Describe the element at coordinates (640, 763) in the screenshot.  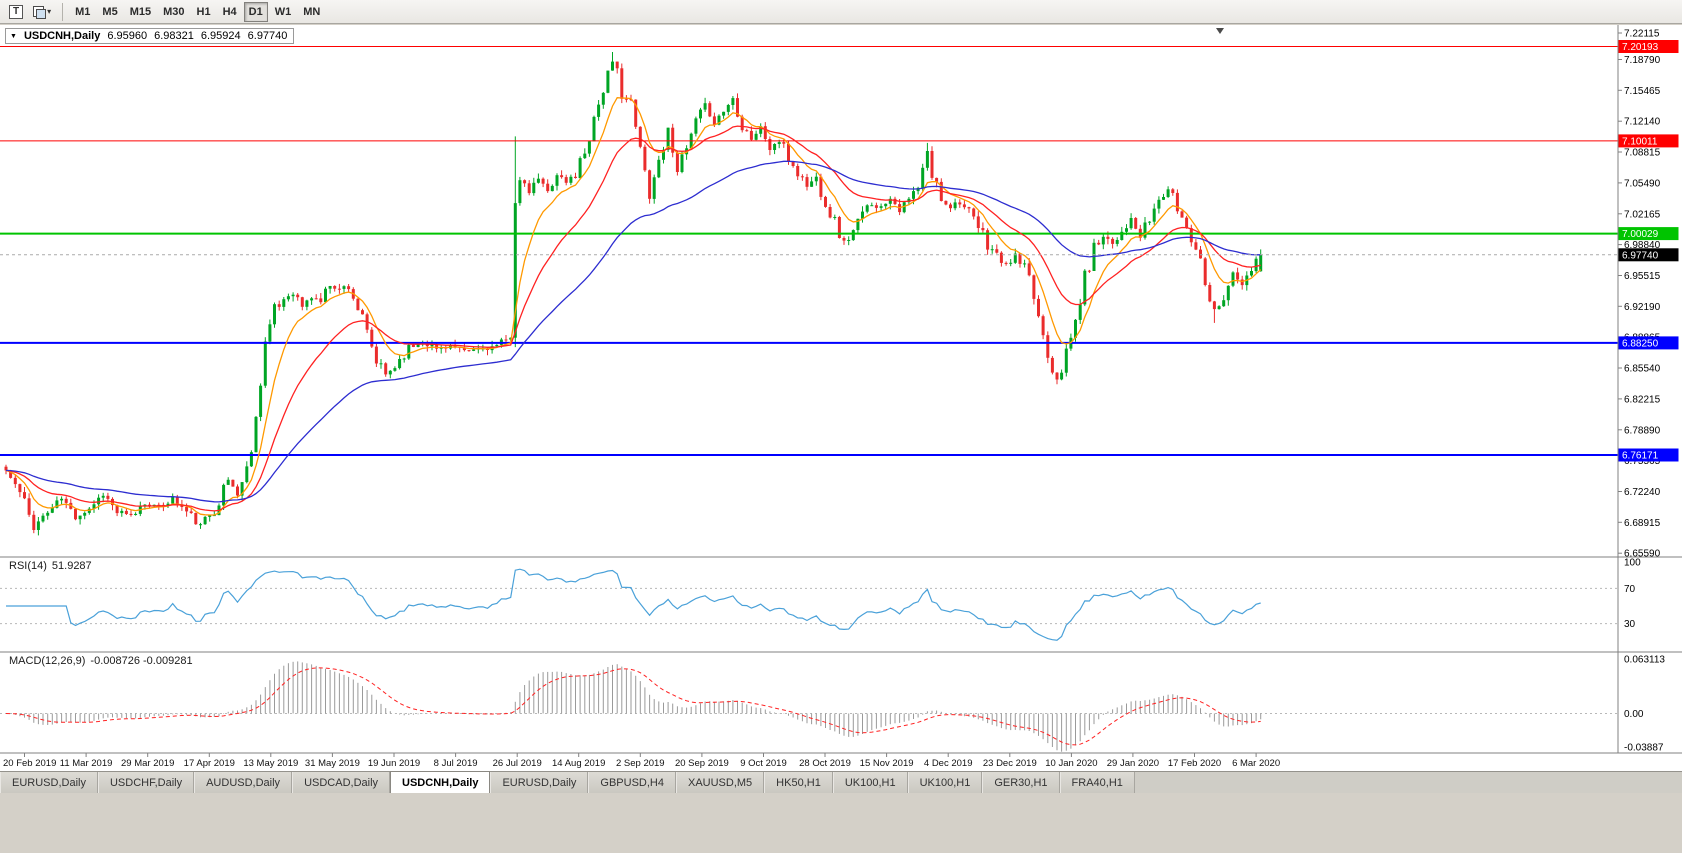
I see `svg-text: 2 Sep 2019` at that location.